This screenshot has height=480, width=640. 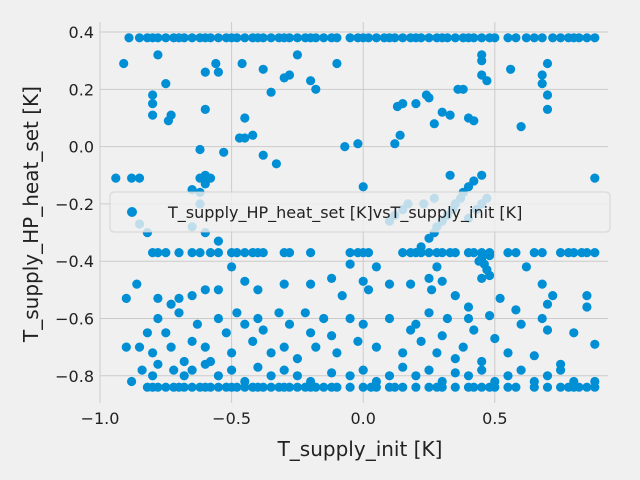 What do you see at coordinates (74, 261) in the screenshot?
I see `y-tick-label: −0.4` at bounding box center [74, 261].